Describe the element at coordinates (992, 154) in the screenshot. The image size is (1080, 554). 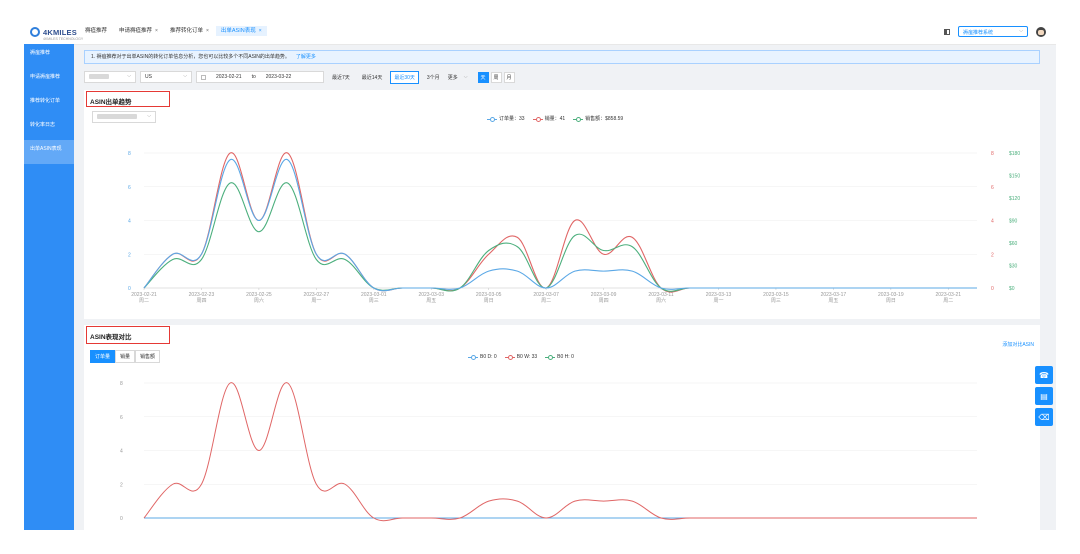
I see `y-tick-right1: 8` at that location.